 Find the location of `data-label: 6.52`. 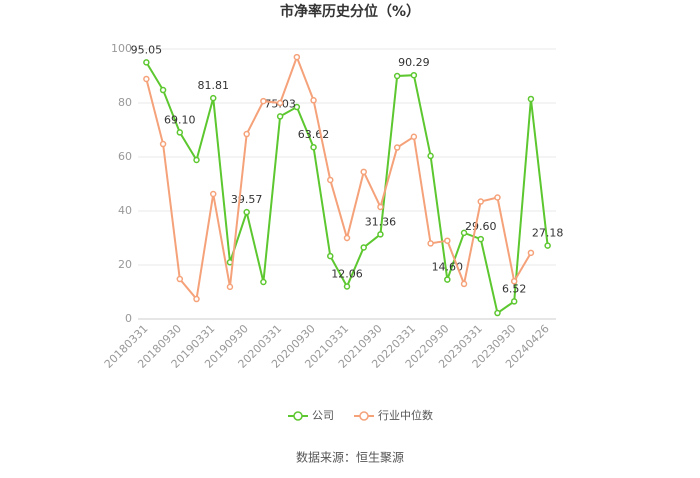

data-label: 6.52 is located at coordinates (514, 288).